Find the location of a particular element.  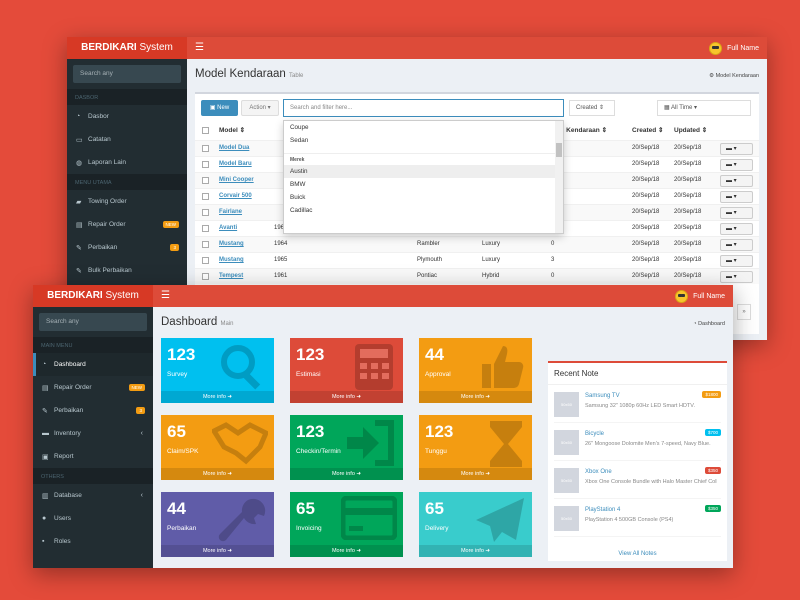

breadcrumb: ⚙ Model Kendaraan is located at coordinates (734, 76).